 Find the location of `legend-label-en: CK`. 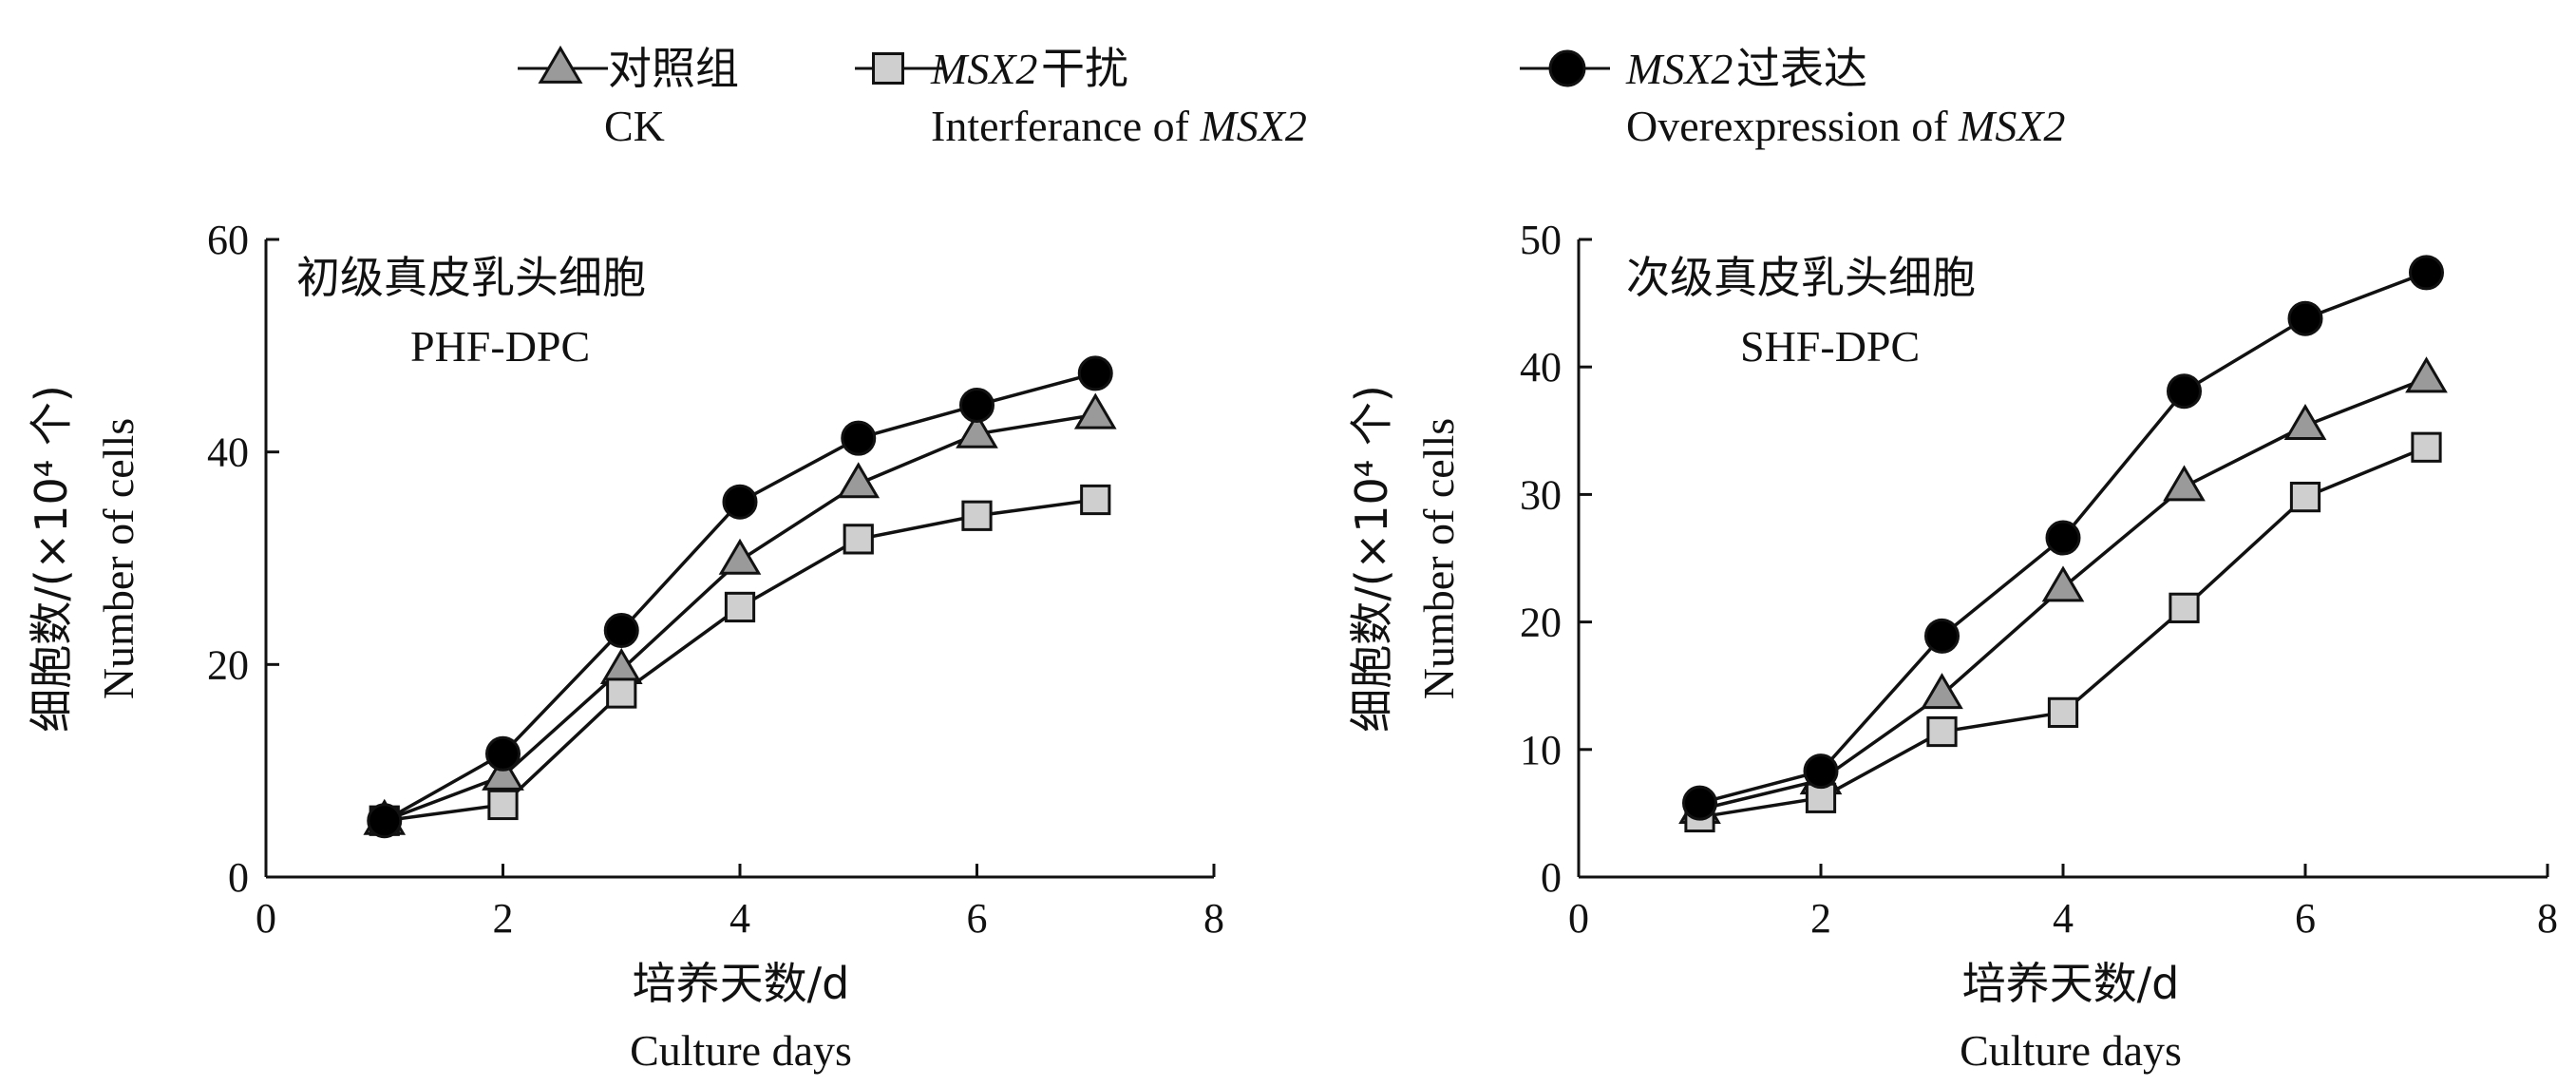

legend-label-en: CK is located at coordinates (634, 126).